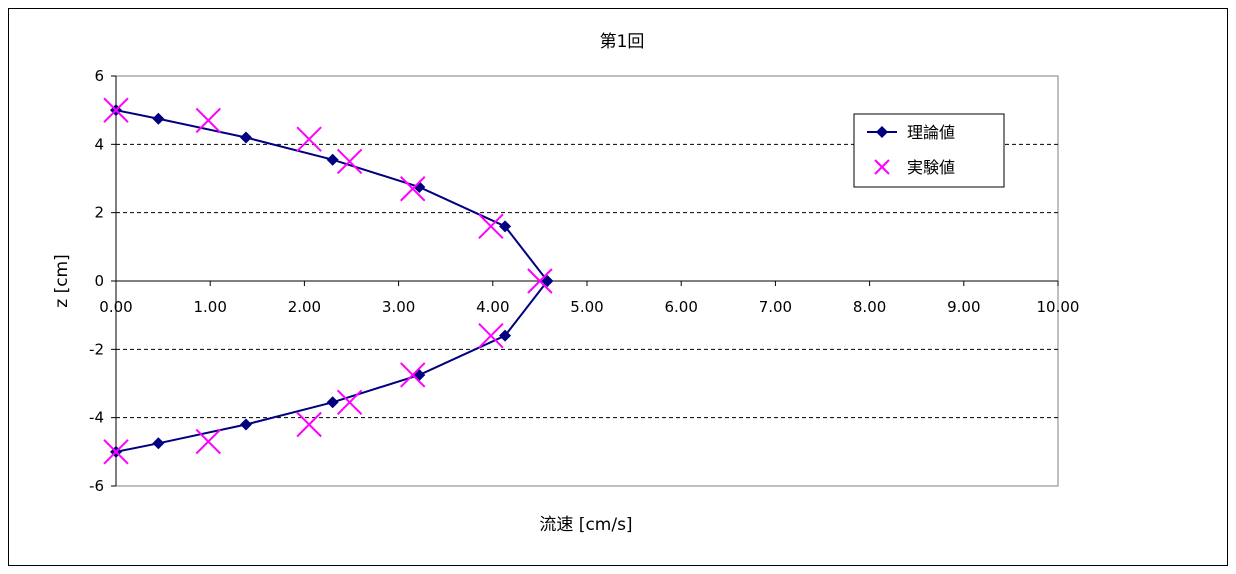 The height and width of the screenshot is (574, 1236). I want to click on legend-box, so click(929, 150).